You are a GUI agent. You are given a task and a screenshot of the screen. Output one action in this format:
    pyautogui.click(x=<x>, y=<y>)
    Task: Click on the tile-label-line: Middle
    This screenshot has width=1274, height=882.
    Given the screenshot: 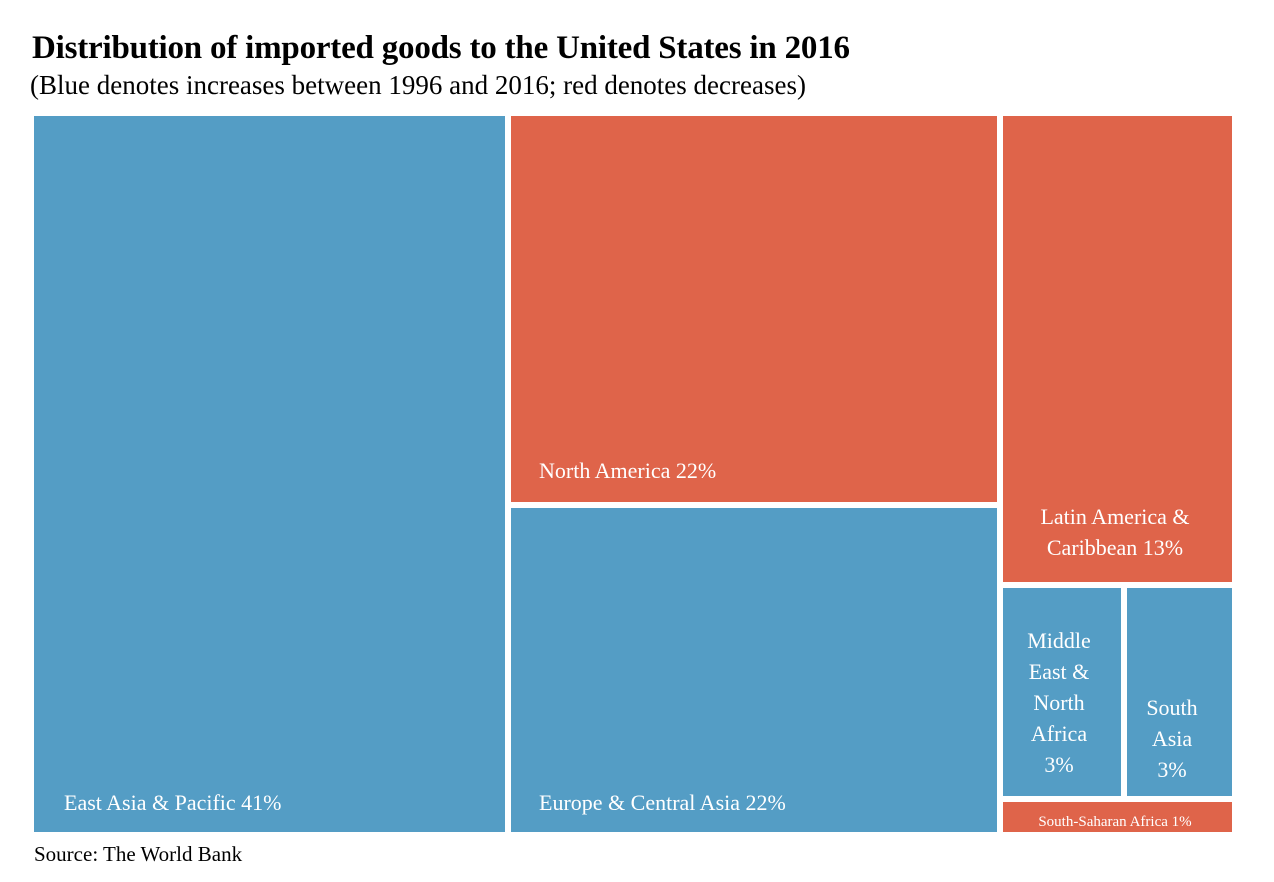 What is the action you would take?
    pyautogui.click(x=1059, y=640)
    